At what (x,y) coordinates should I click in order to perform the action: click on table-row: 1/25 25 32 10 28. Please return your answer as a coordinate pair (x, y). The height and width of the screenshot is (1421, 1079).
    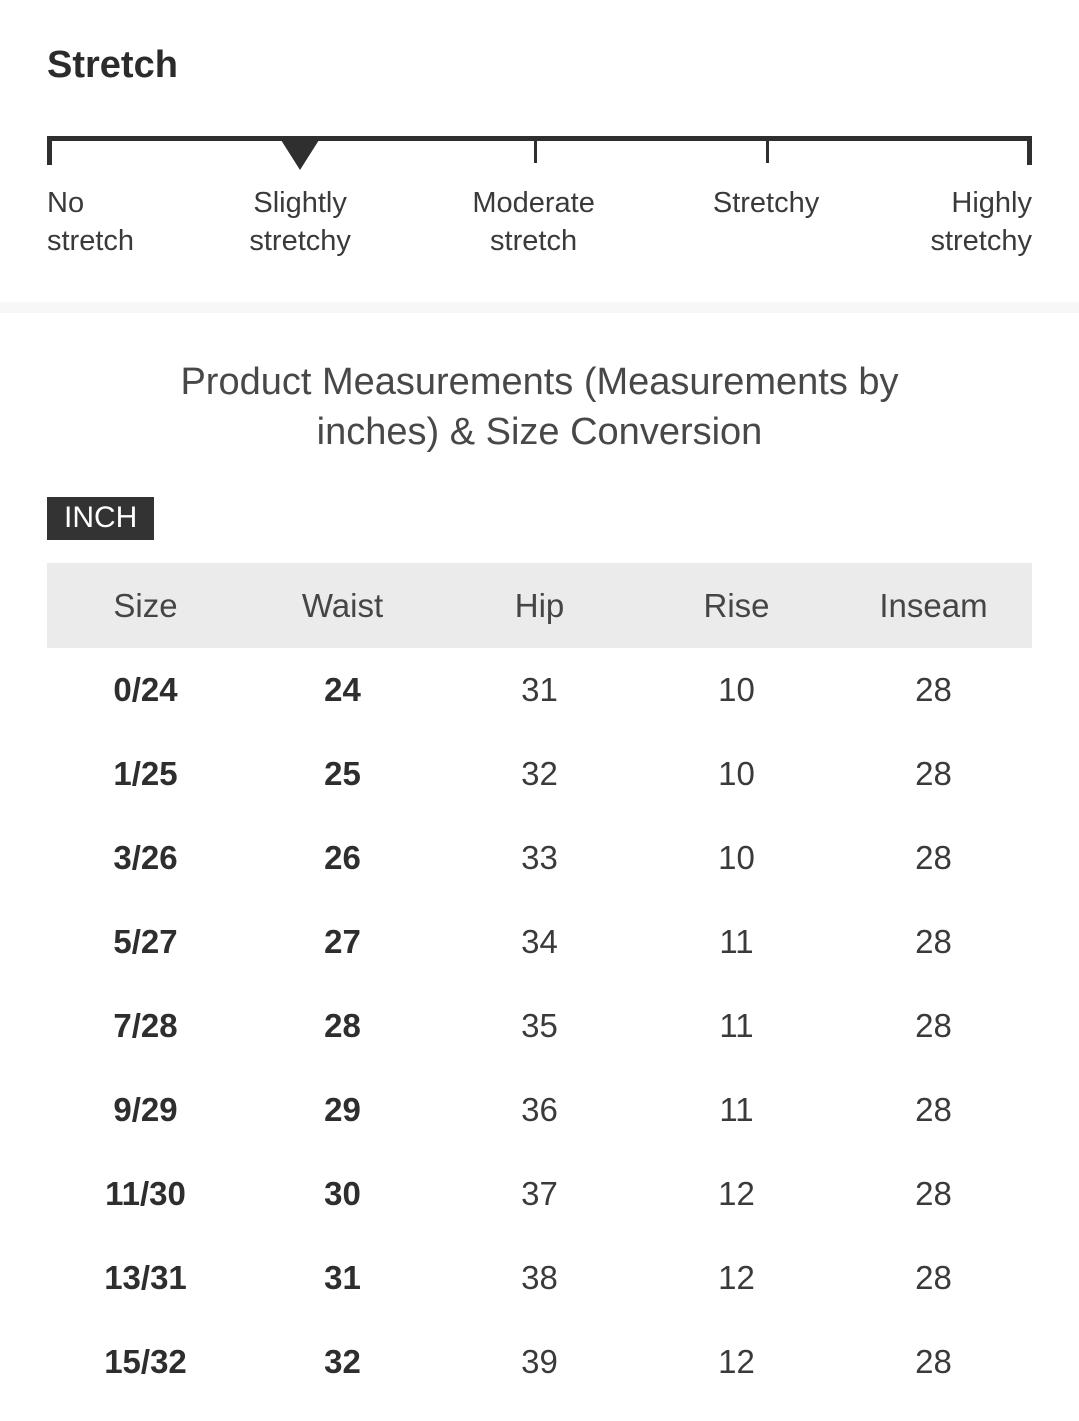
    Looking at the image, I should click on (539, 774).